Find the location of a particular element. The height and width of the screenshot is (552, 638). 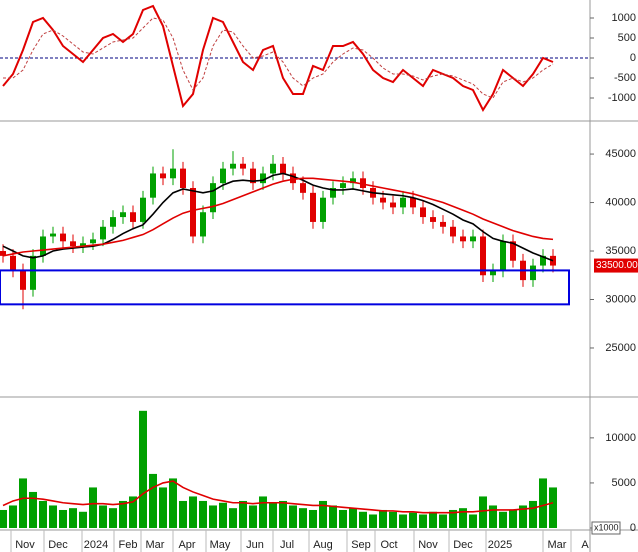

y-tick-label: 45000 is located at coordinates (620, 154).